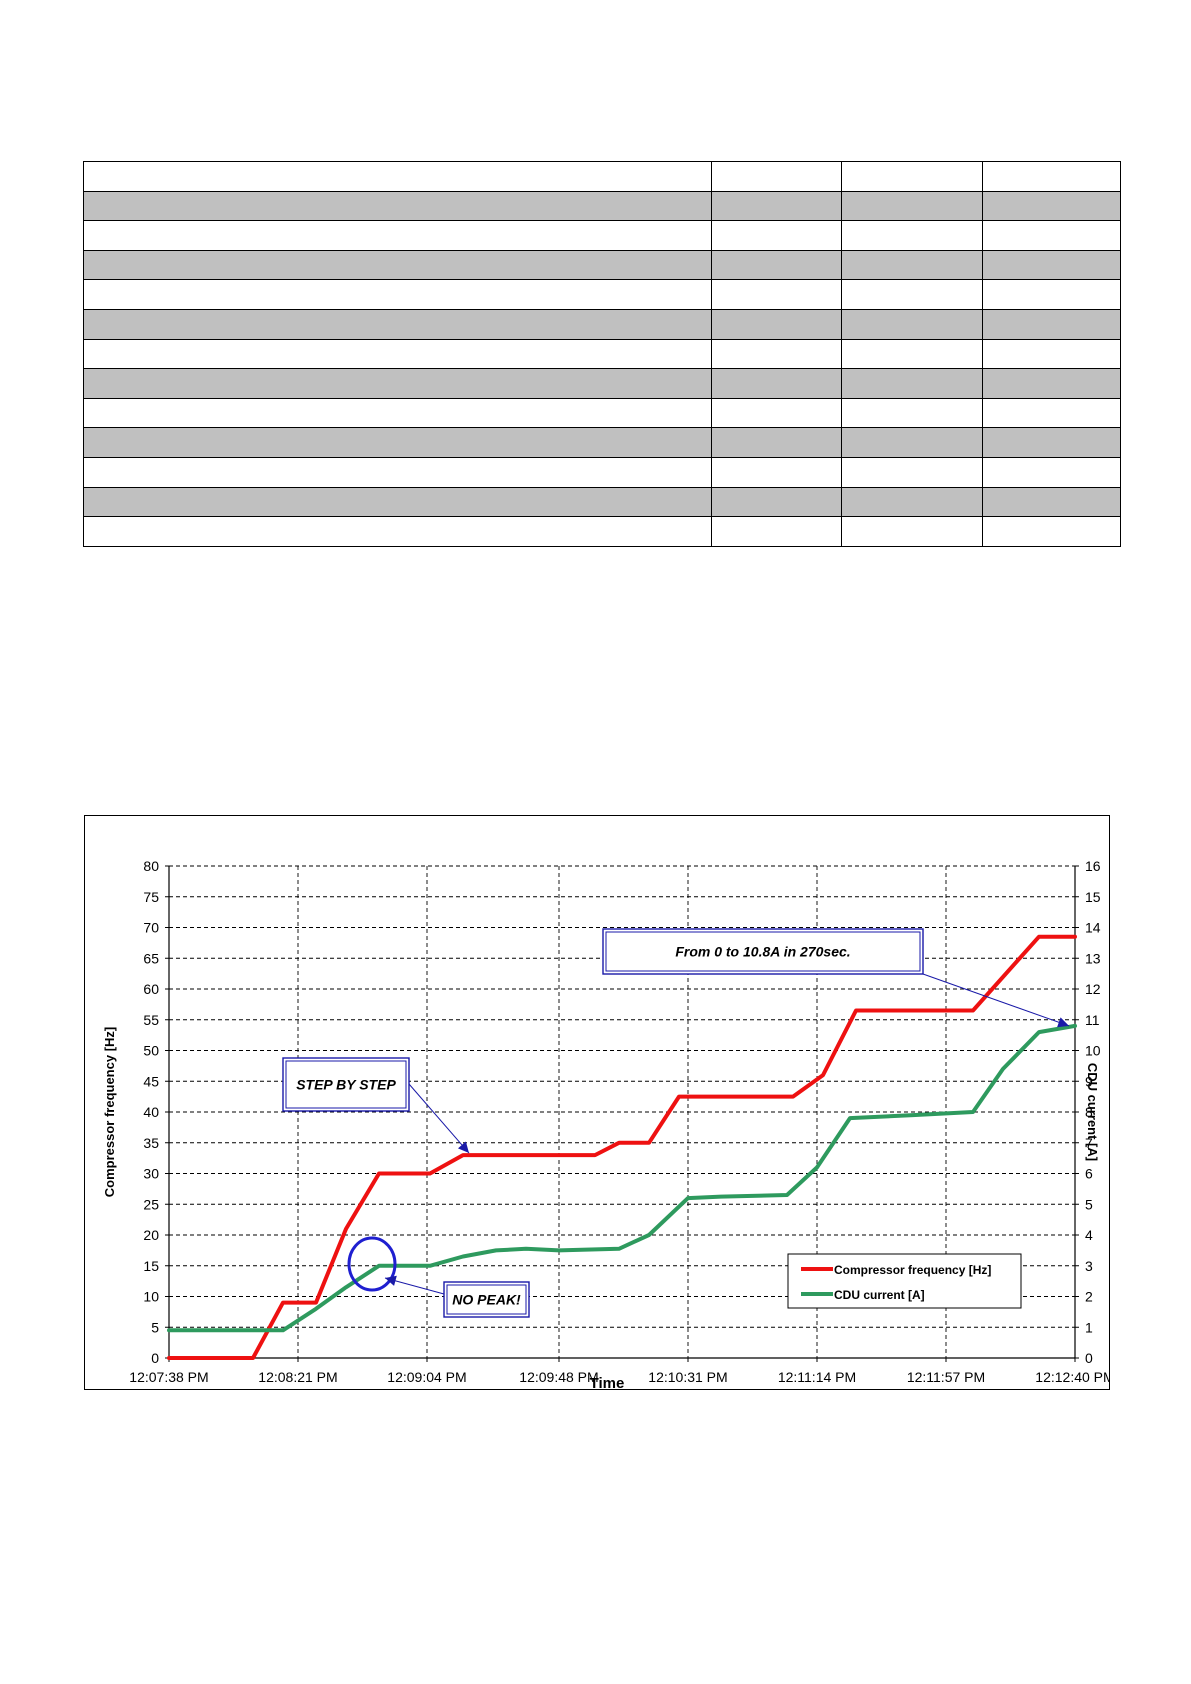 This screenshot has width=1191, height=1684. Describe the element at coordinates (297, 1377) in the screenshot. I see `x-tick-label: 12:08:21 PM` at that location.